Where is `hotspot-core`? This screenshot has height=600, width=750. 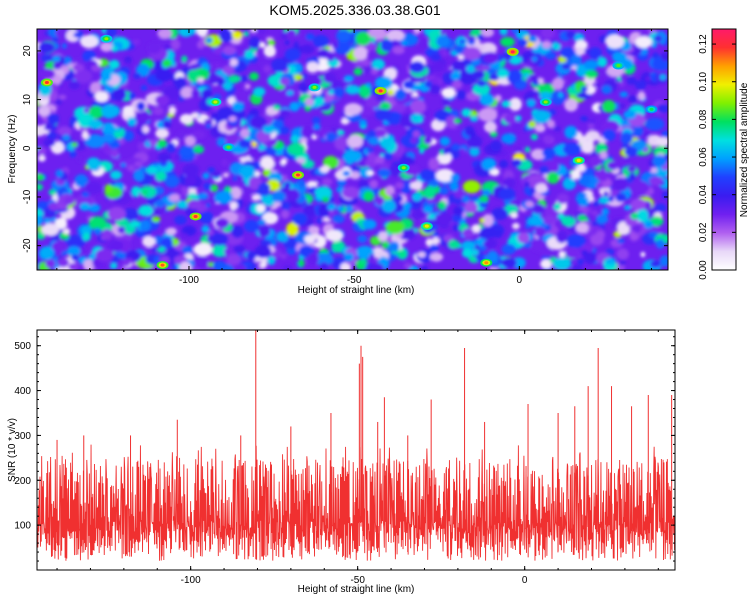 hotspot-core is located at coordinates (578, 160).